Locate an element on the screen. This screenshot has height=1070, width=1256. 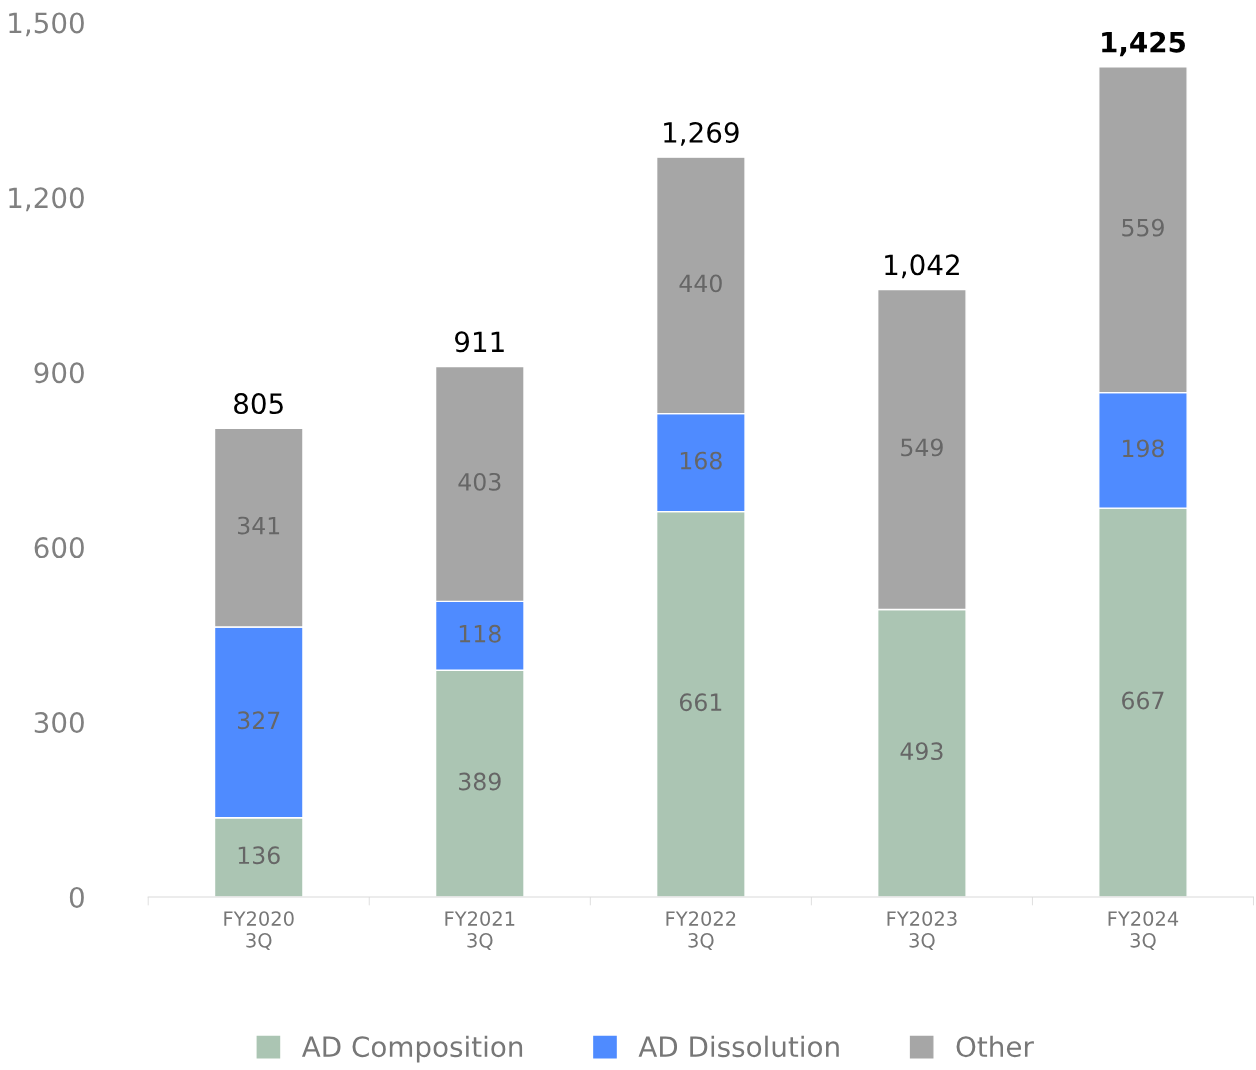
legend-label: AD Dissolution is located at coordinates (738, 1046).